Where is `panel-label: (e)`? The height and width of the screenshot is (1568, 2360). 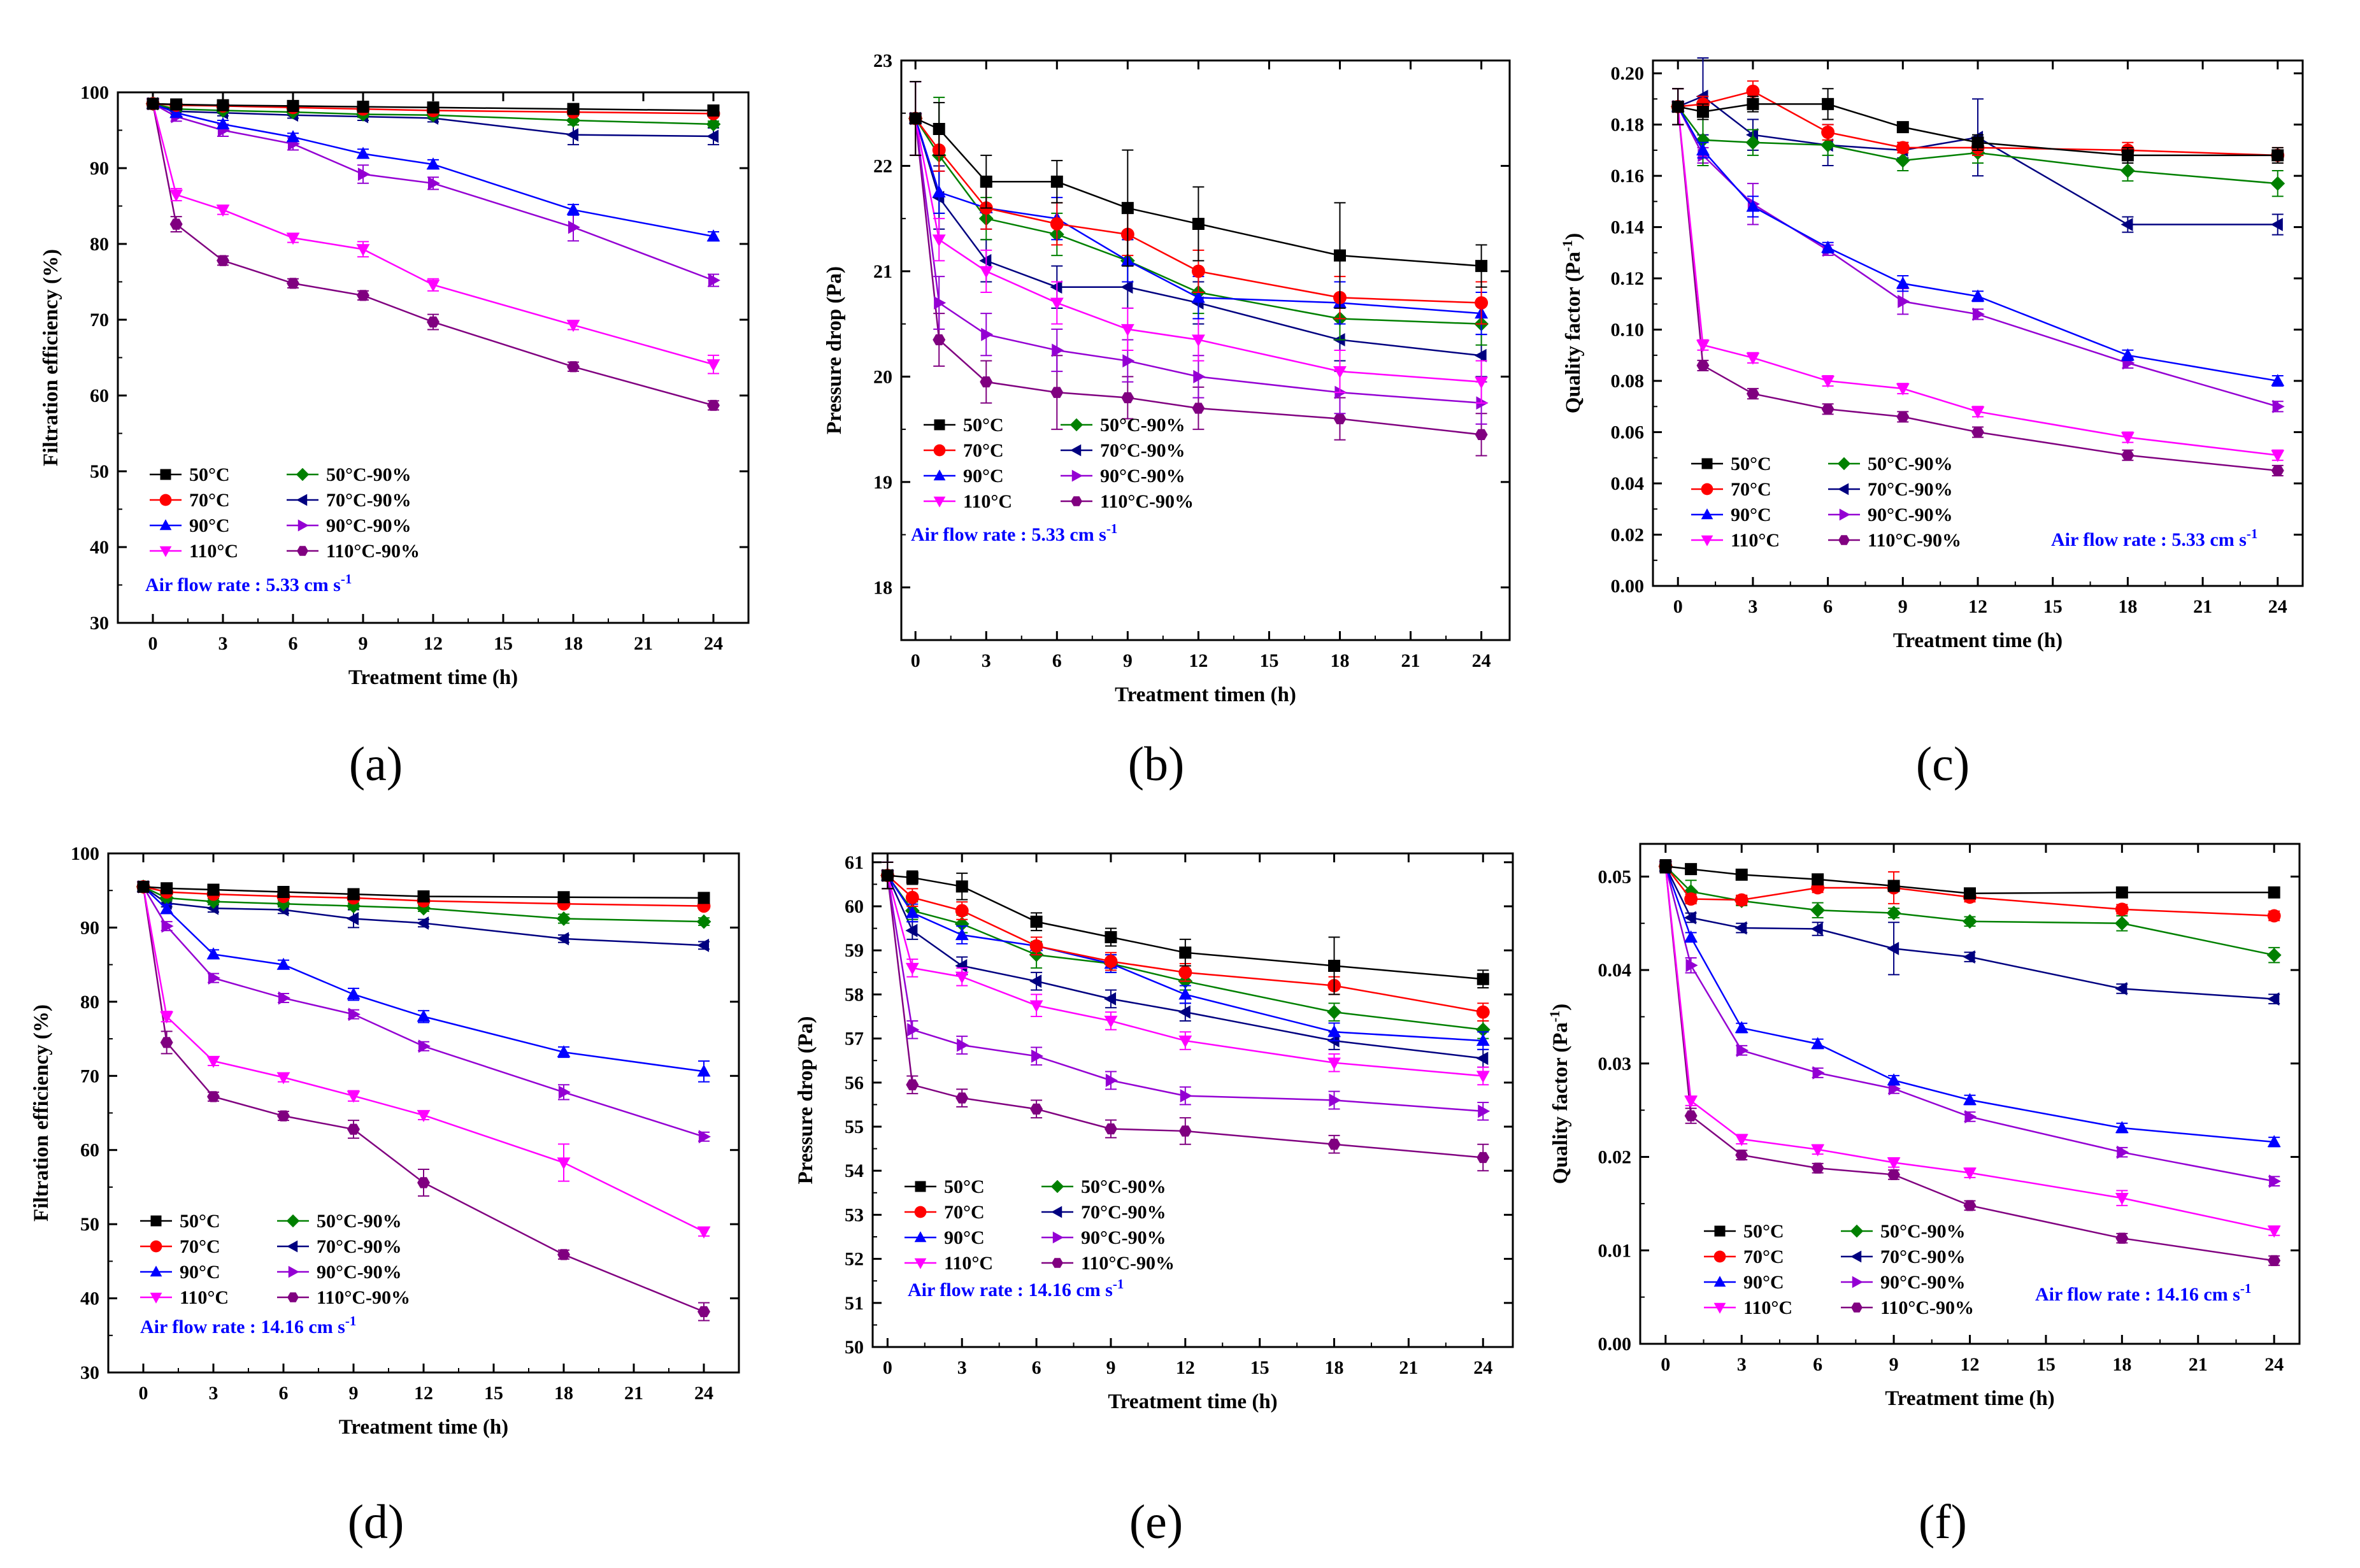 panel-label: (e) is located at coordinates (1156, 1522).